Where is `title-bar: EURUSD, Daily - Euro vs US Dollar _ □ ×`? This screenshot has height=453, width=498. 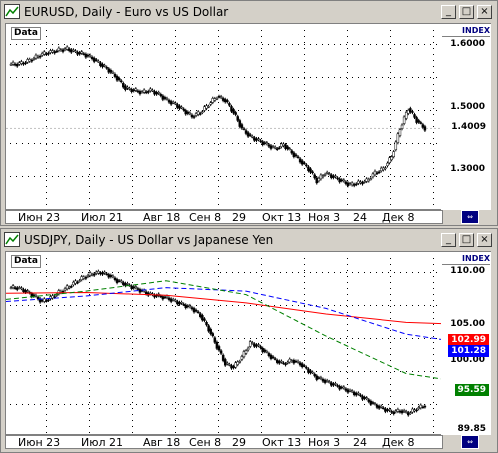
title-bar: EURUSD, Daily - Euro vs US Dollar _ □ × is located at coordinates (249, 12).